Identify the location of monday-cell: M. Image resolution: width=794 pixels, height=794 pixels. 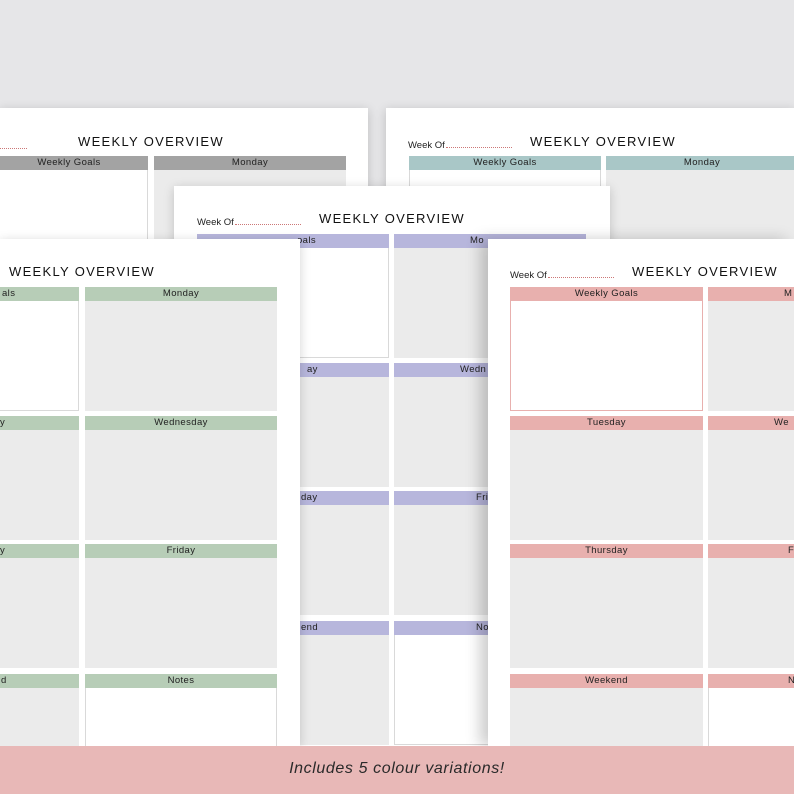
(751, 349).